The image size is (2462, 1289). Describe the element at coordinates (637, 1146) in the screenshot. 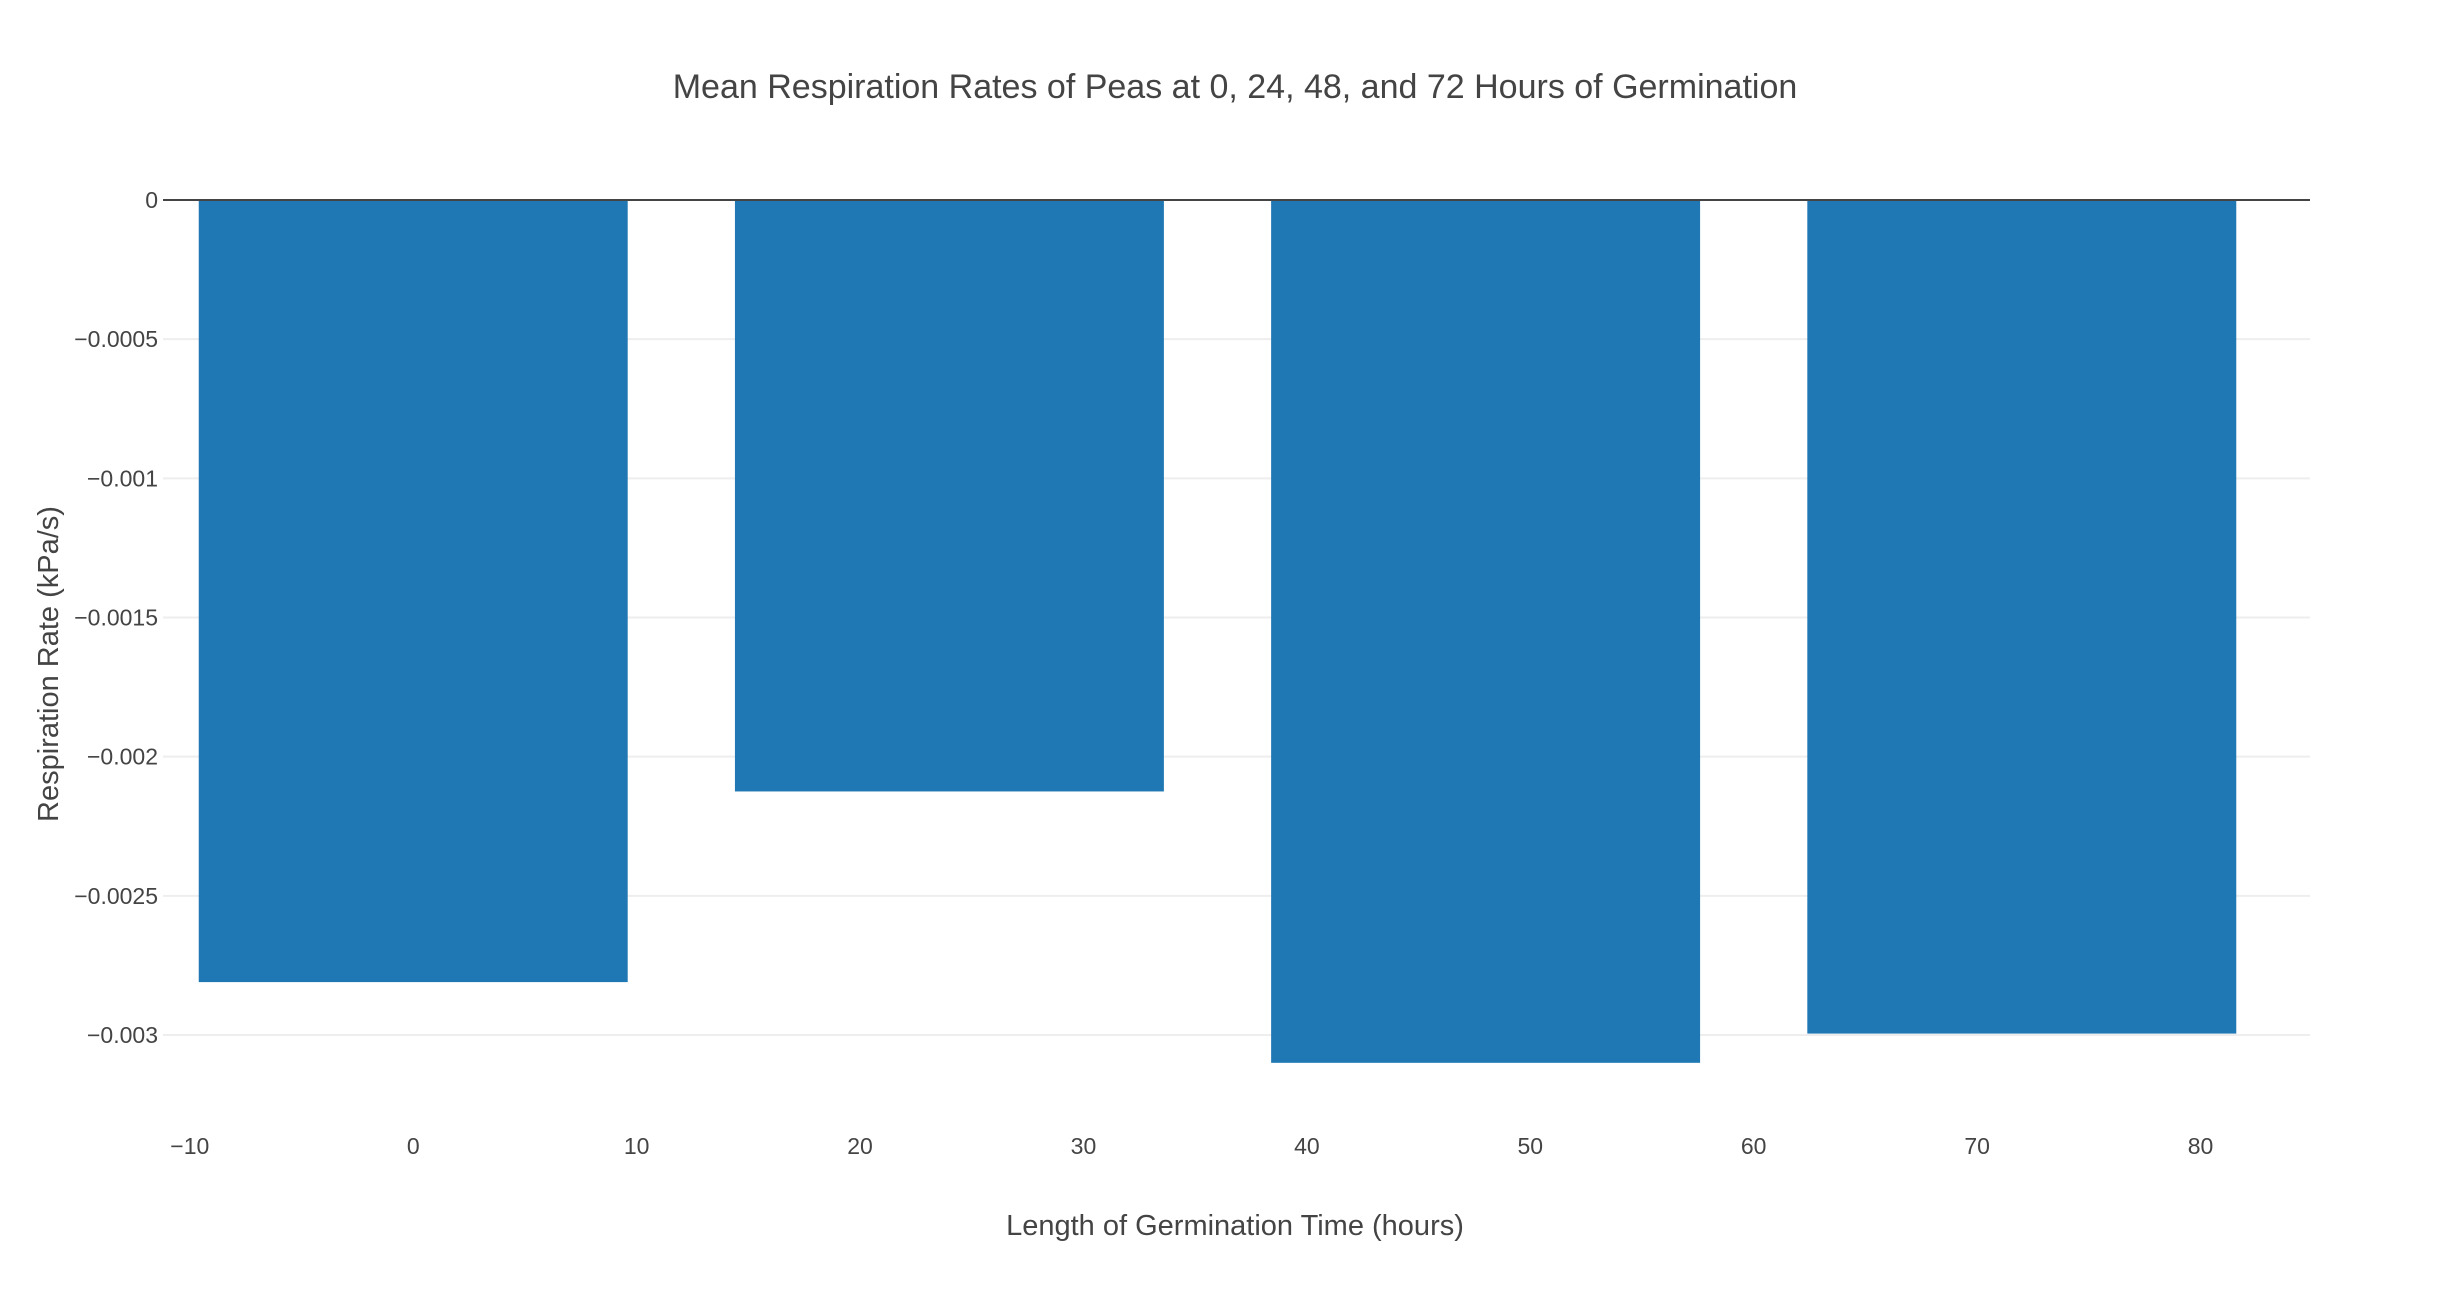

I see `x-tick-label: 10` at that location.